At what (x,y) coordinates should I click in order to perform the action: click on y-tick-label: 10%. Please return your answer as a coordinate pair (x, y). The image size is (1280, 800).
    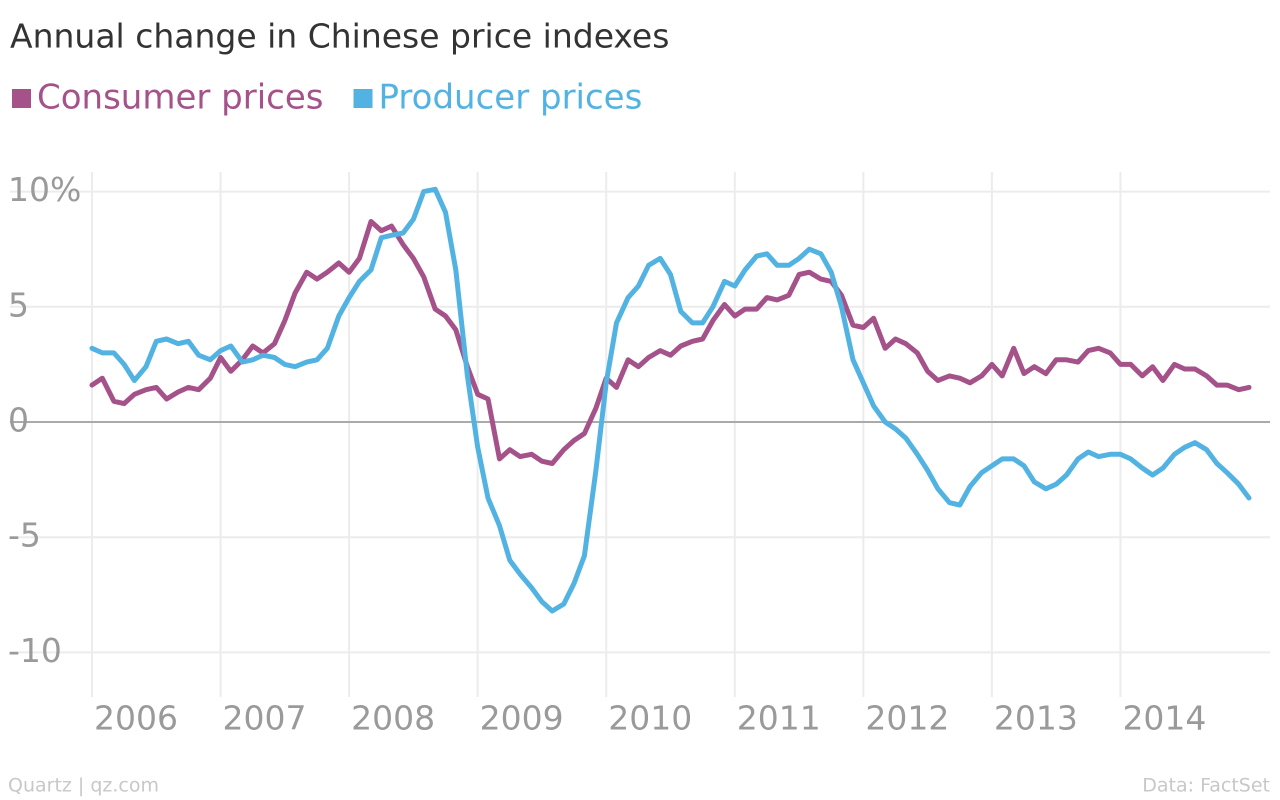
    Looking at the image, I should click on (44, 189).